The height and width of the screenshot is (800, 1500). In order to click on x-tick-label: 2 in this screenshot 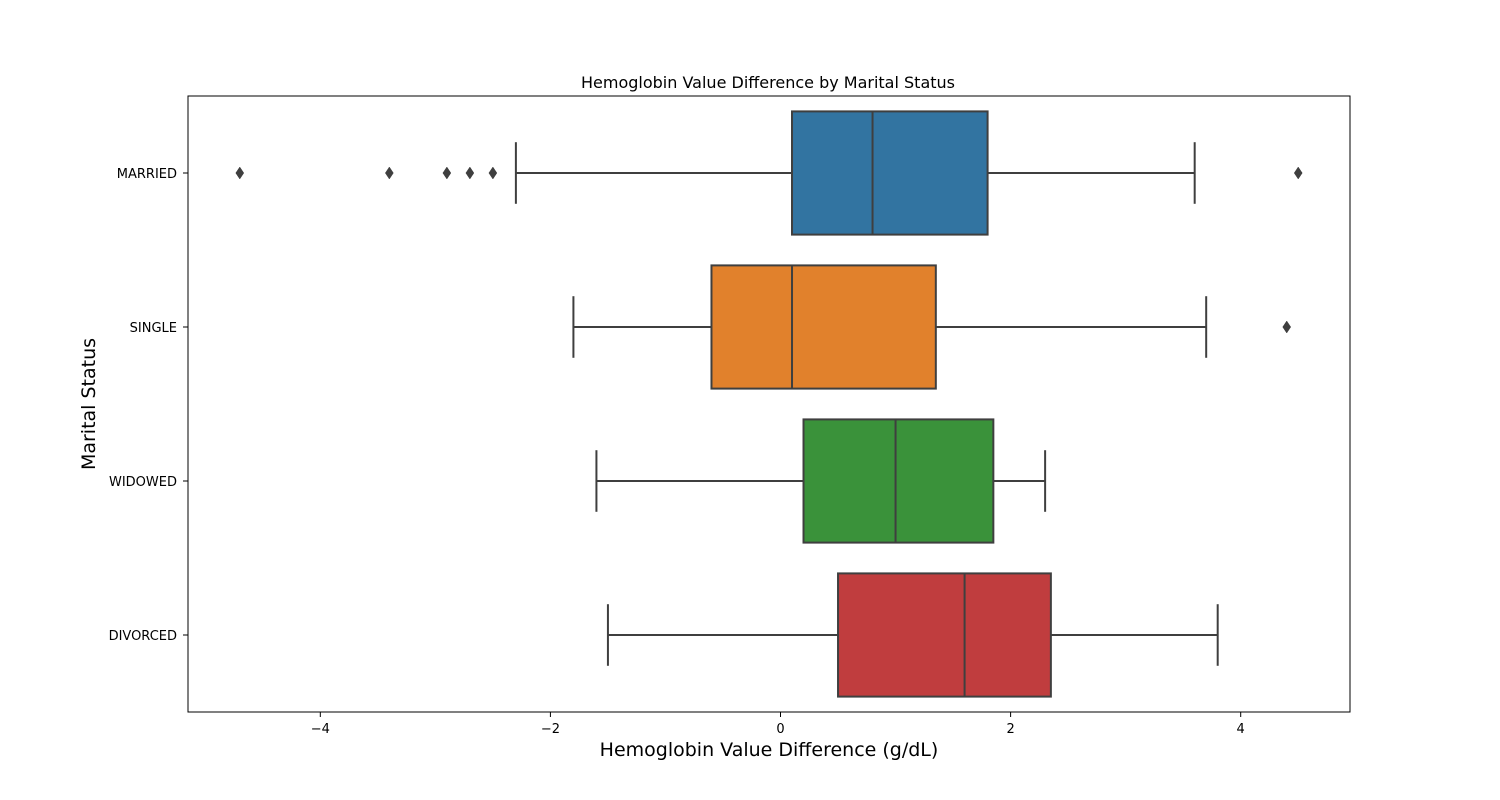, I will do `click(1010, 729)`.